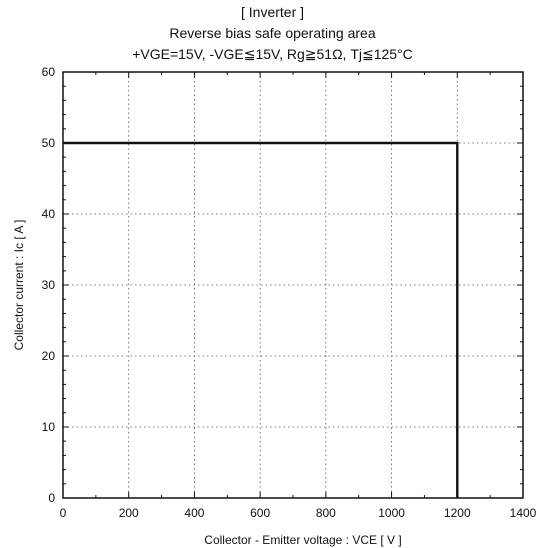  What do you see at coordinates (49, 143) in the screenshot?
I see `y-tick-label: 50` at bounding box center [49, 143].